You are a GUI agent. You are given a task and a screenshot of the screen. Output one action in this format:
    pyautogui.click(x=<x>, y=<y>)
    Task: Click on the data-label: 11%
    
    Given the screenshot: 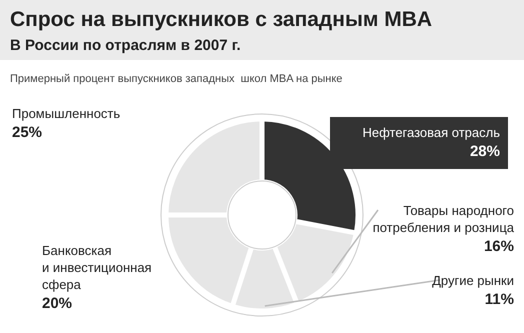 What is the action you would take?
    pyautogui.click(x=499, y=299)
    